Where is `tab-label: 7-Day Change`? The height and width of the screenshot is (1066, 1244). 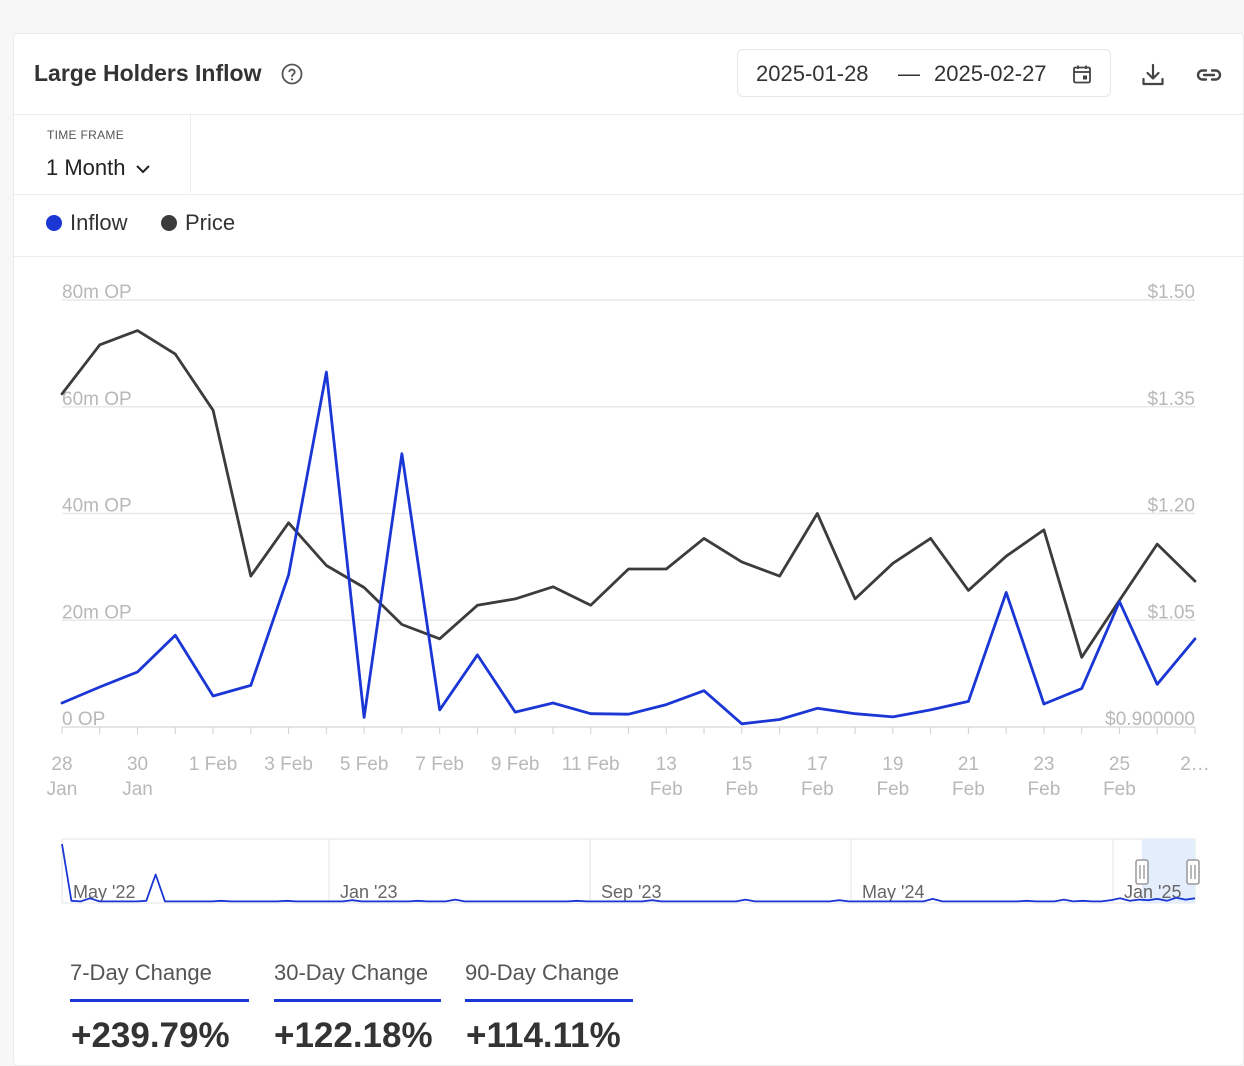
tab-label: 7-Day Change is located at coordinates (141, 972).